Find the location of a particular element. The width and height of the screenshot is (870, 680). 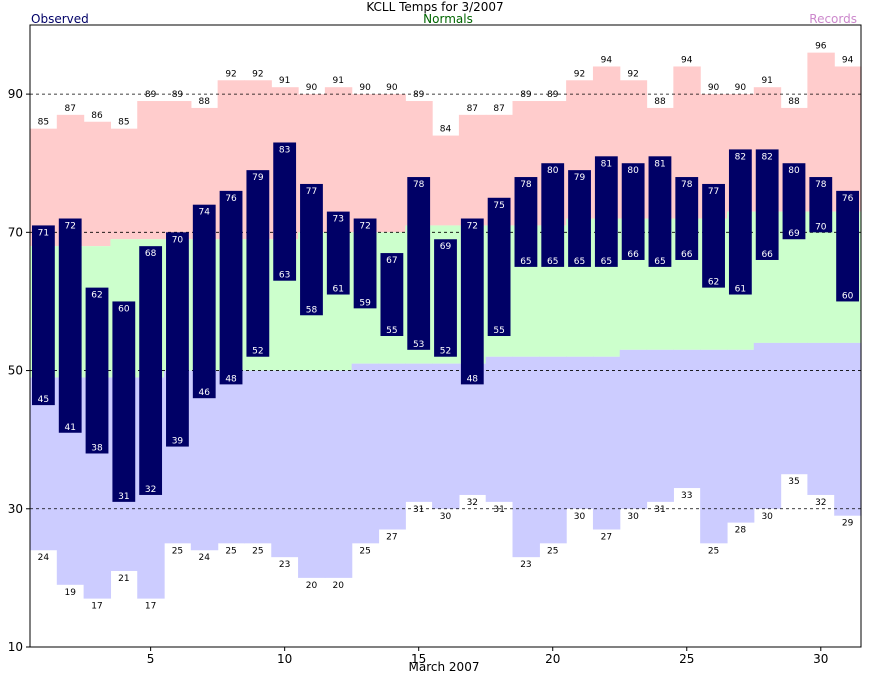

observed-high-label: 81 is located at coordinates (659, 164).